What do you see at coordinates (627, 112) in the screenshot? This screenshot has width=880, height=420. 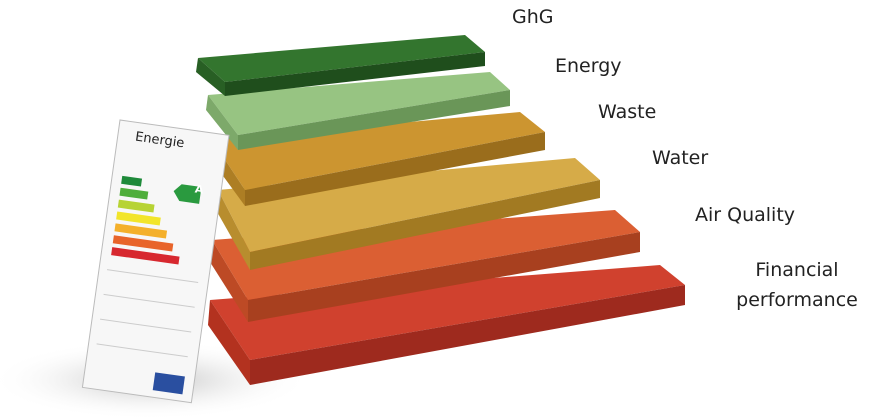 I see `label: Waste` at bounding box center [627, 112].